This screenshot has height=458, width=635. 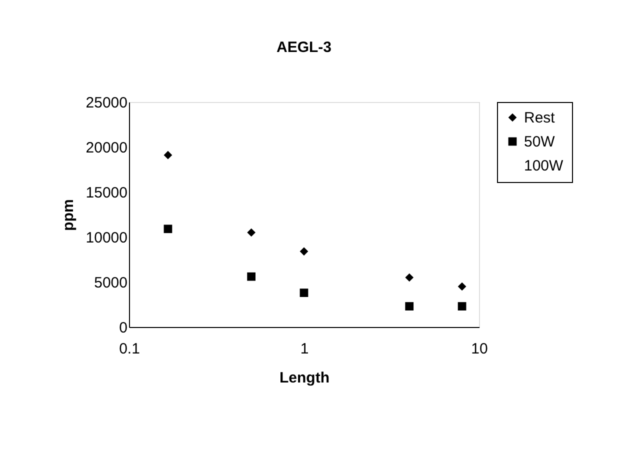 I want to click on y-tick-label: 10000, so click(x=107, y=238).